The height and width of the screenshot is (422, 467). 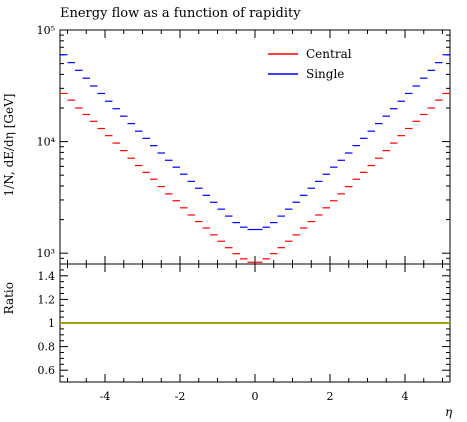 What do you see at coordinates (9, 145) in the screenshot?
I see `y-axis-label: 1/N, dE/dη [GeV]` at bounding box center [9, 145].